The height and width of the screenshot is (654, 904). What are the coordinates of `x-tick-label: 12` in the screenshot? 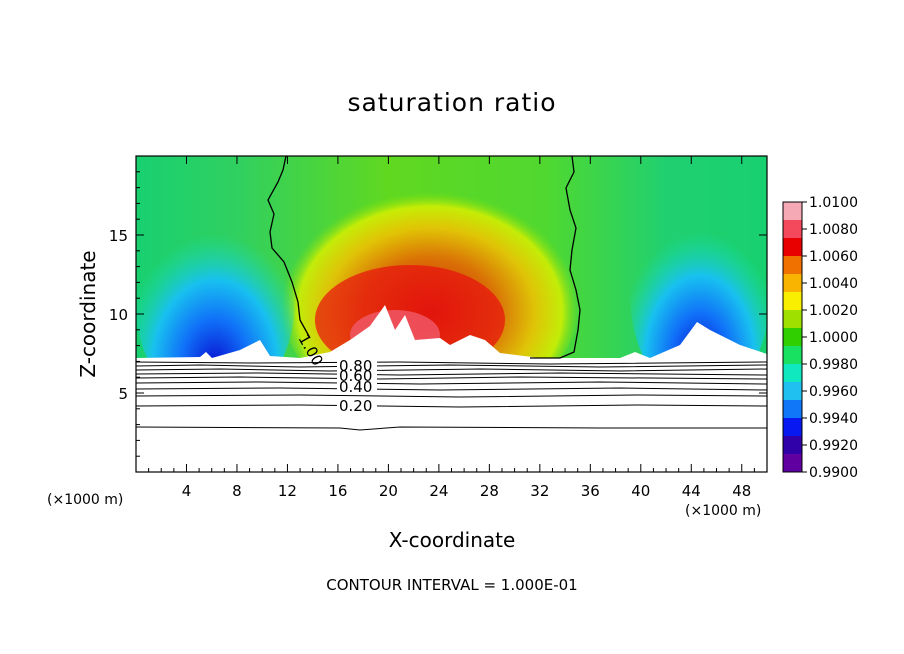 It's located at (287, 491).